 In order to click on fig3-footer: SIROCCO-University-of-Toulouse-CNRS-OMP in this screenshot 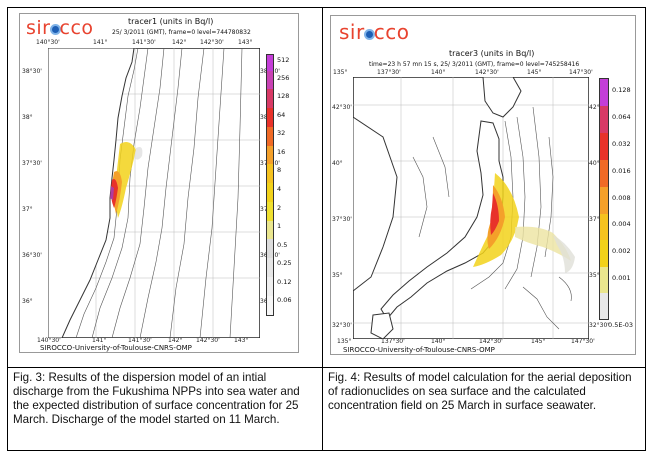, I will do `click(116, 348)`.